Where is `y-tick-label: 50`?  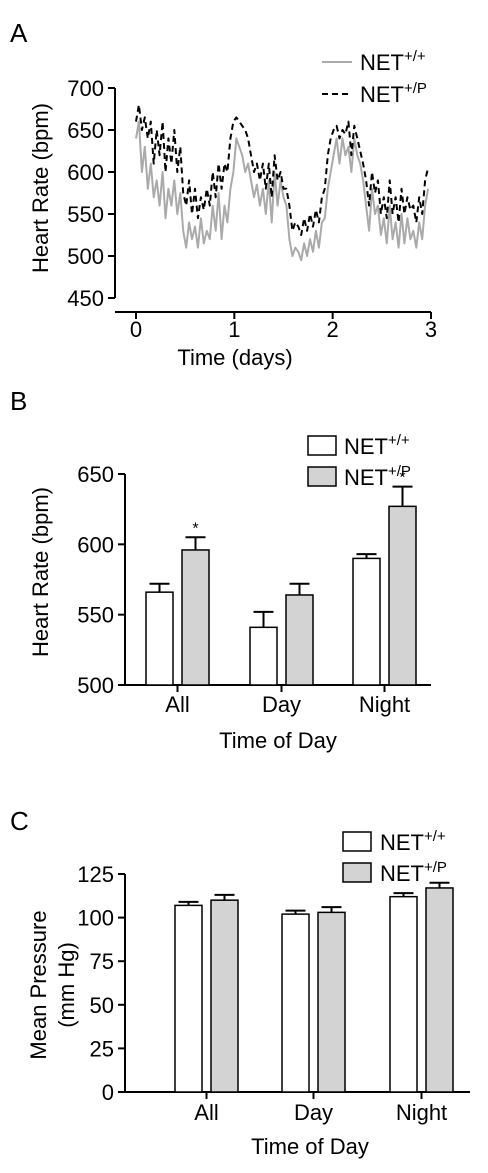
y-tick-label: 50 is located at coordinates (102, 1005).